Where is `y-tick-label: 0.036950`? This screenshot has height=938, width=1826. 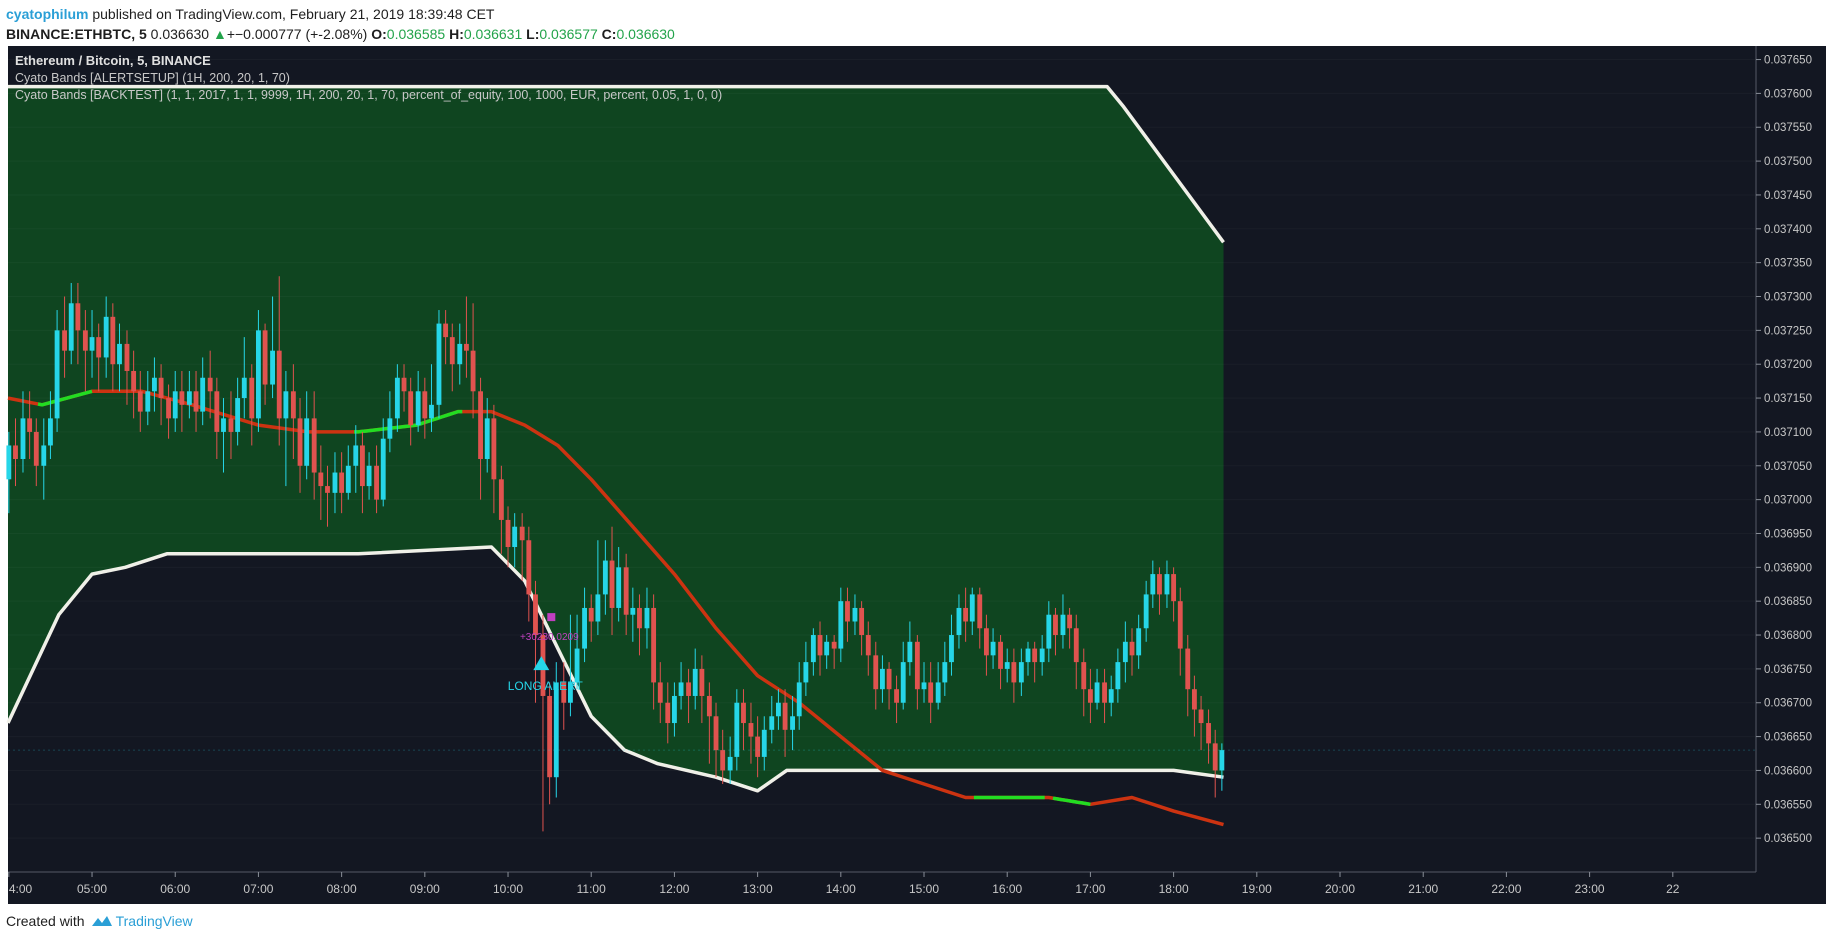 y-tick-label: 0.036950 is located at coordinates (1788, 534).